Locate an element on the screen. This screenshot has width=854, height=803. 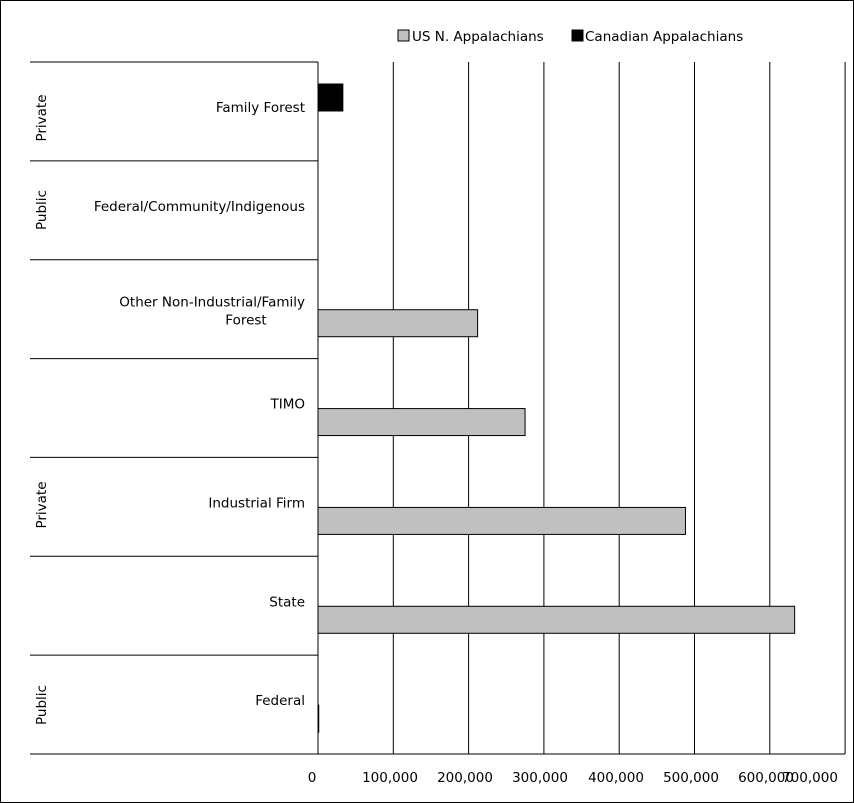
x-tick-label: 0 is located at coordinates (312, 778).